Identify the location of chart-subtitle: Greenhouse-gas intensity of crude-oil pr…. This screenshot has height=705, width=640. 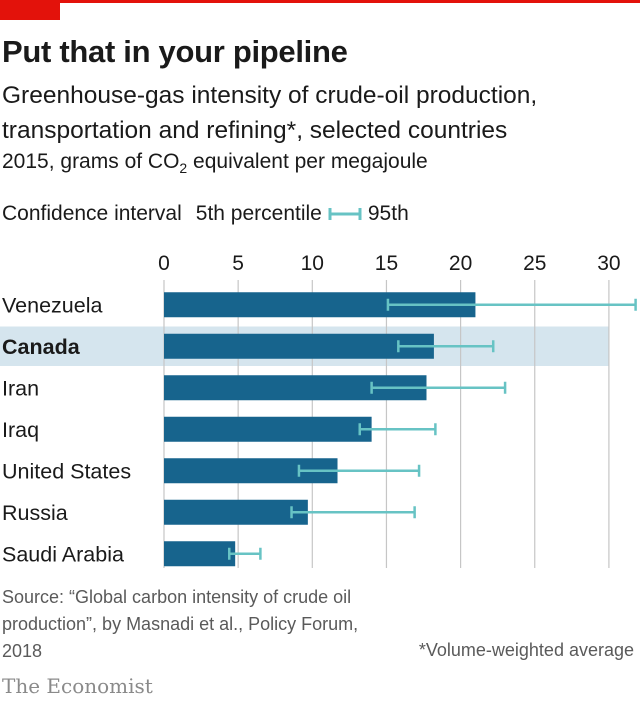
(270, 113).